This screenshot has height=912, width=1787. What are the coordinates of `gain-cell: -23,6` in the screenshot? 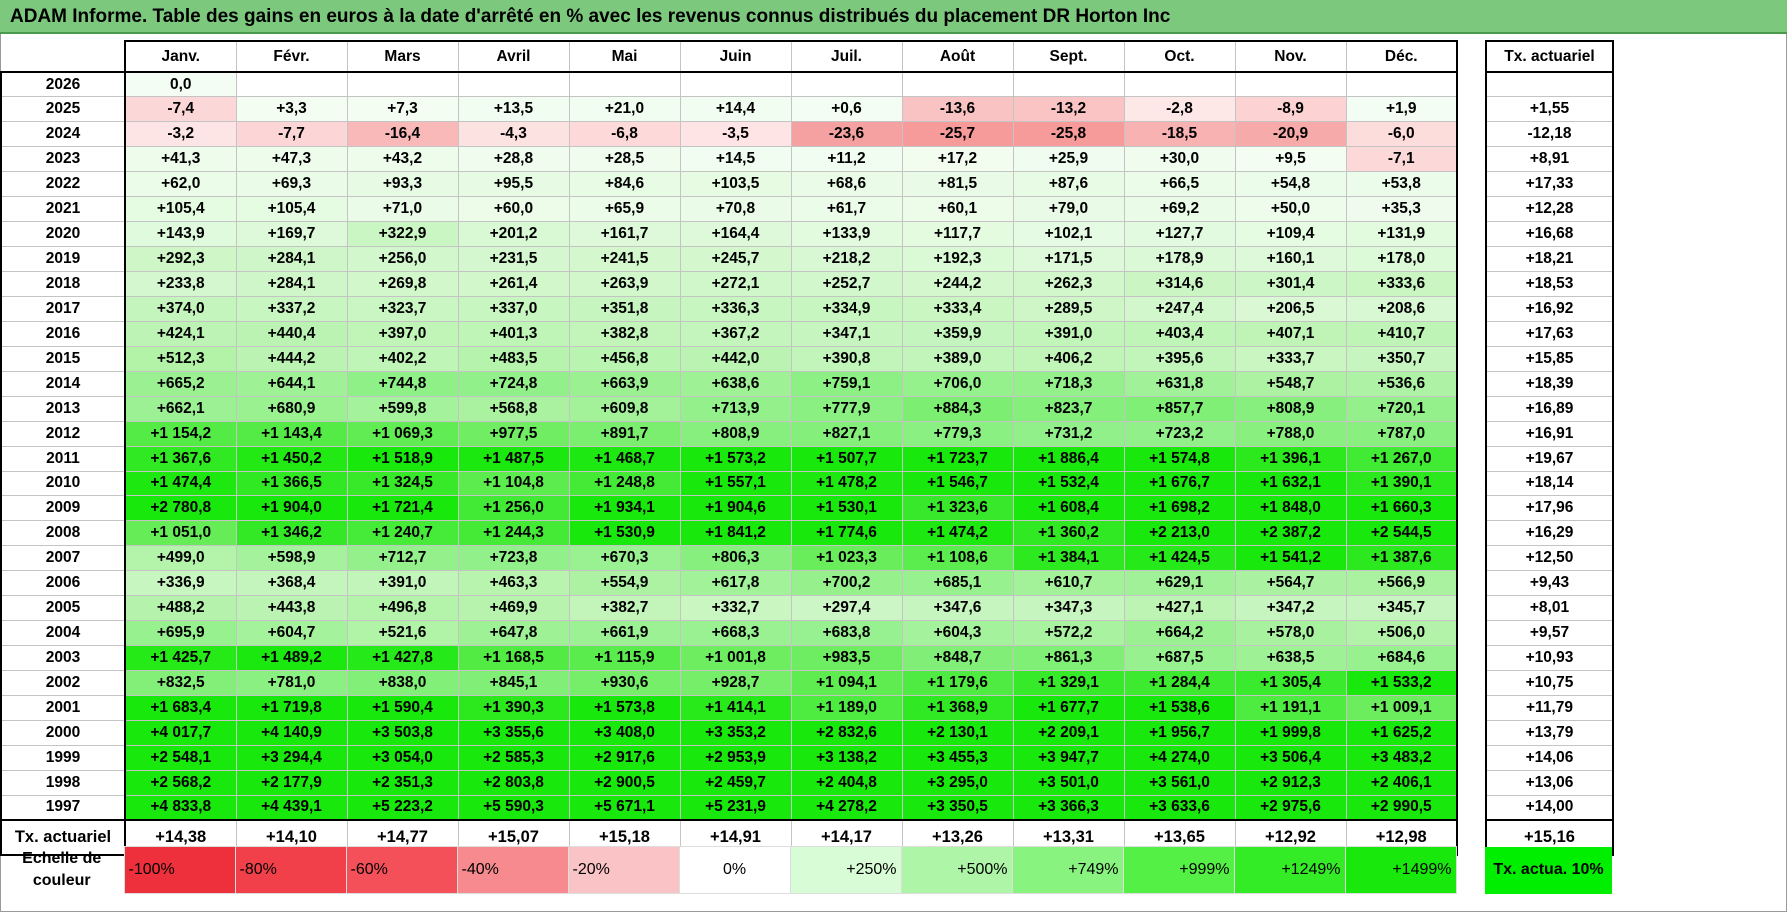 It's located at (846, 134).